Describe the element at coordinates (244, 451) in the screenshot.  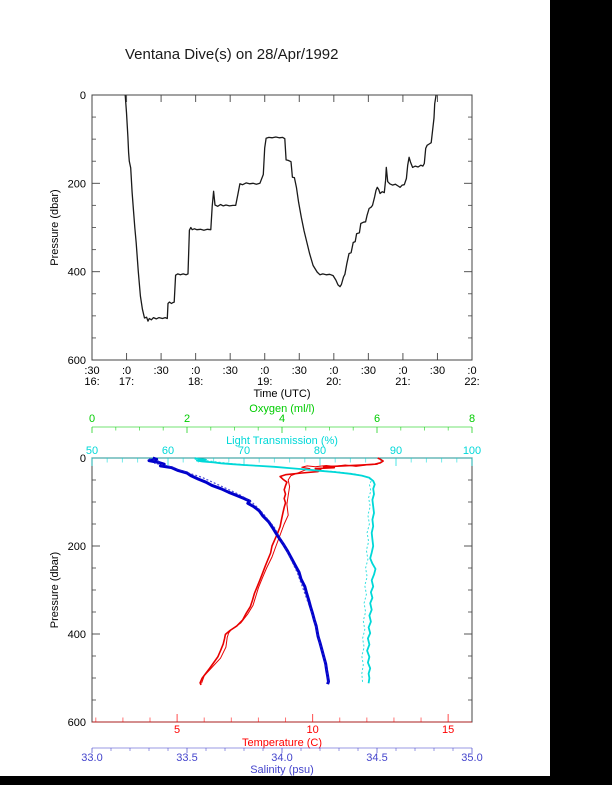
I see `light-tick-label: 70` at that location.